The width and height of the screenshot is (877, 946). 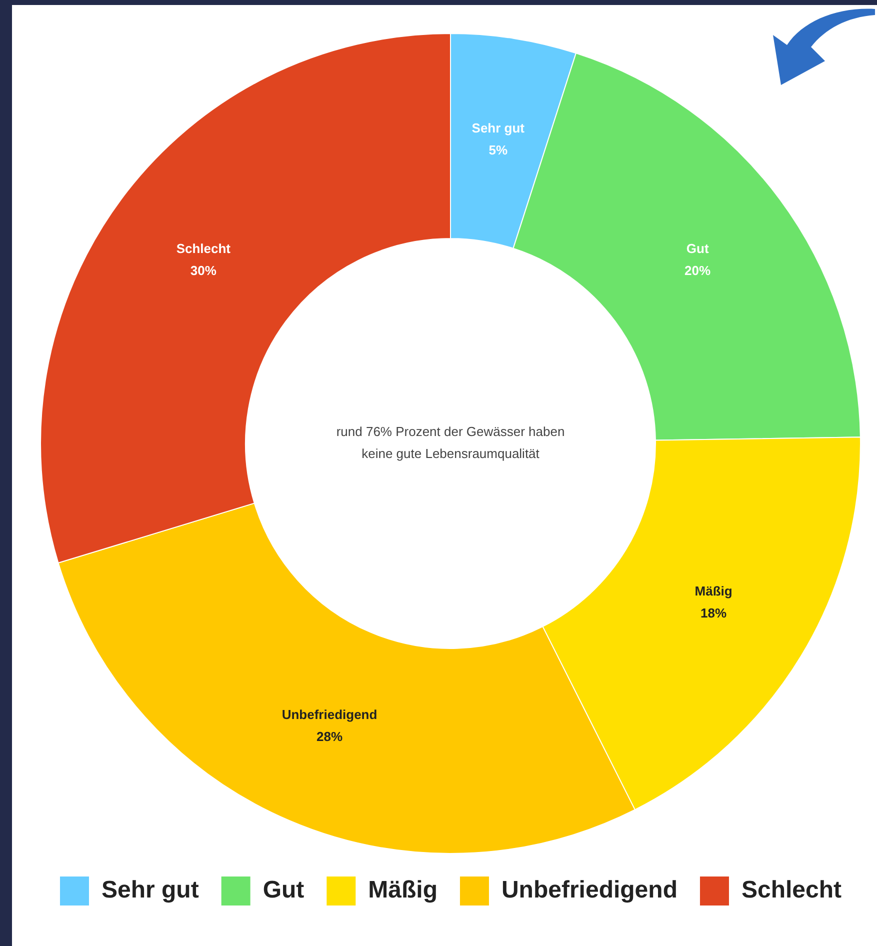 What do you see at coordinates (450, 443) in the screenshot?
I see `text: rund 76% Prozent der Gewässer haben keine gute Lebensraumqualität` at bounding box center [450, 443].